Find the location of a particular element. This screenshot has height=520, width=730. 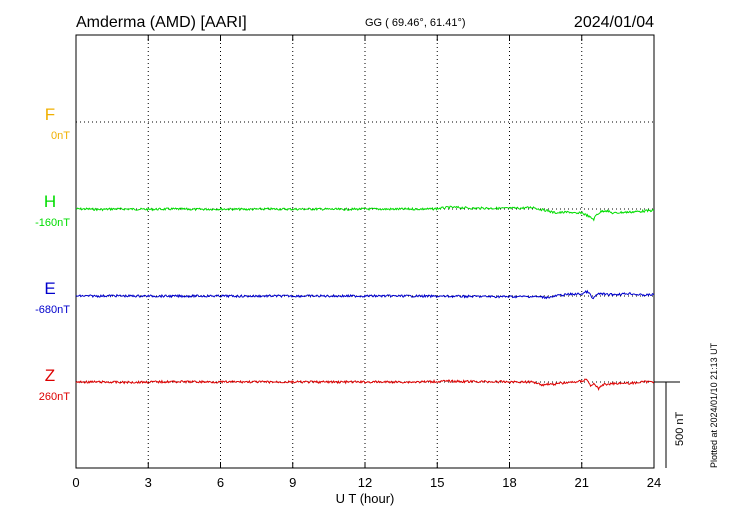

channel-f-offset: 0nT is located at coordinates (60, 136).